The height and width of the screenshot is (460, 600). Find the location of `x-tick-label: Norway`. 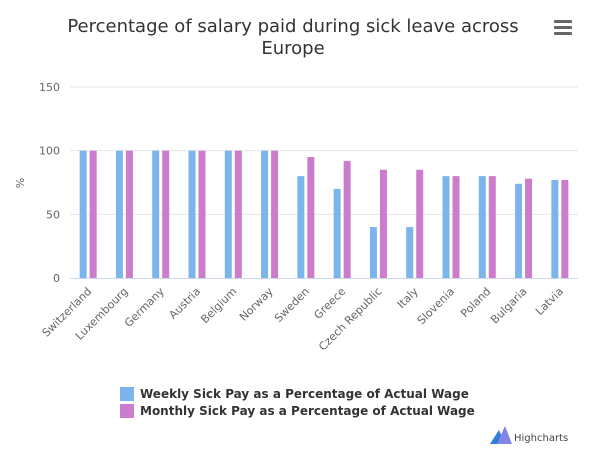

x-tick-label: Norway is located at coordinates (256, 304).